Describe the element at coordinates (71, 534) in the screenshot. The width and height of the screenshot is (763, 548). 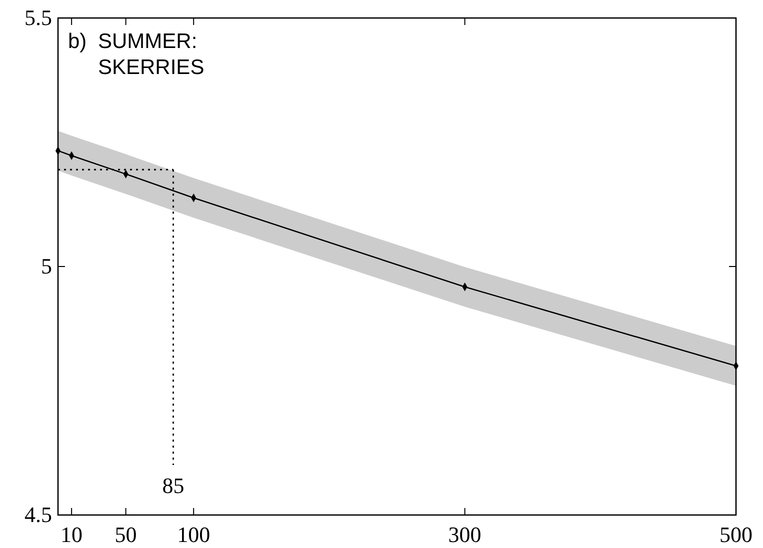
I see `x-tick-label: 10` at that location.